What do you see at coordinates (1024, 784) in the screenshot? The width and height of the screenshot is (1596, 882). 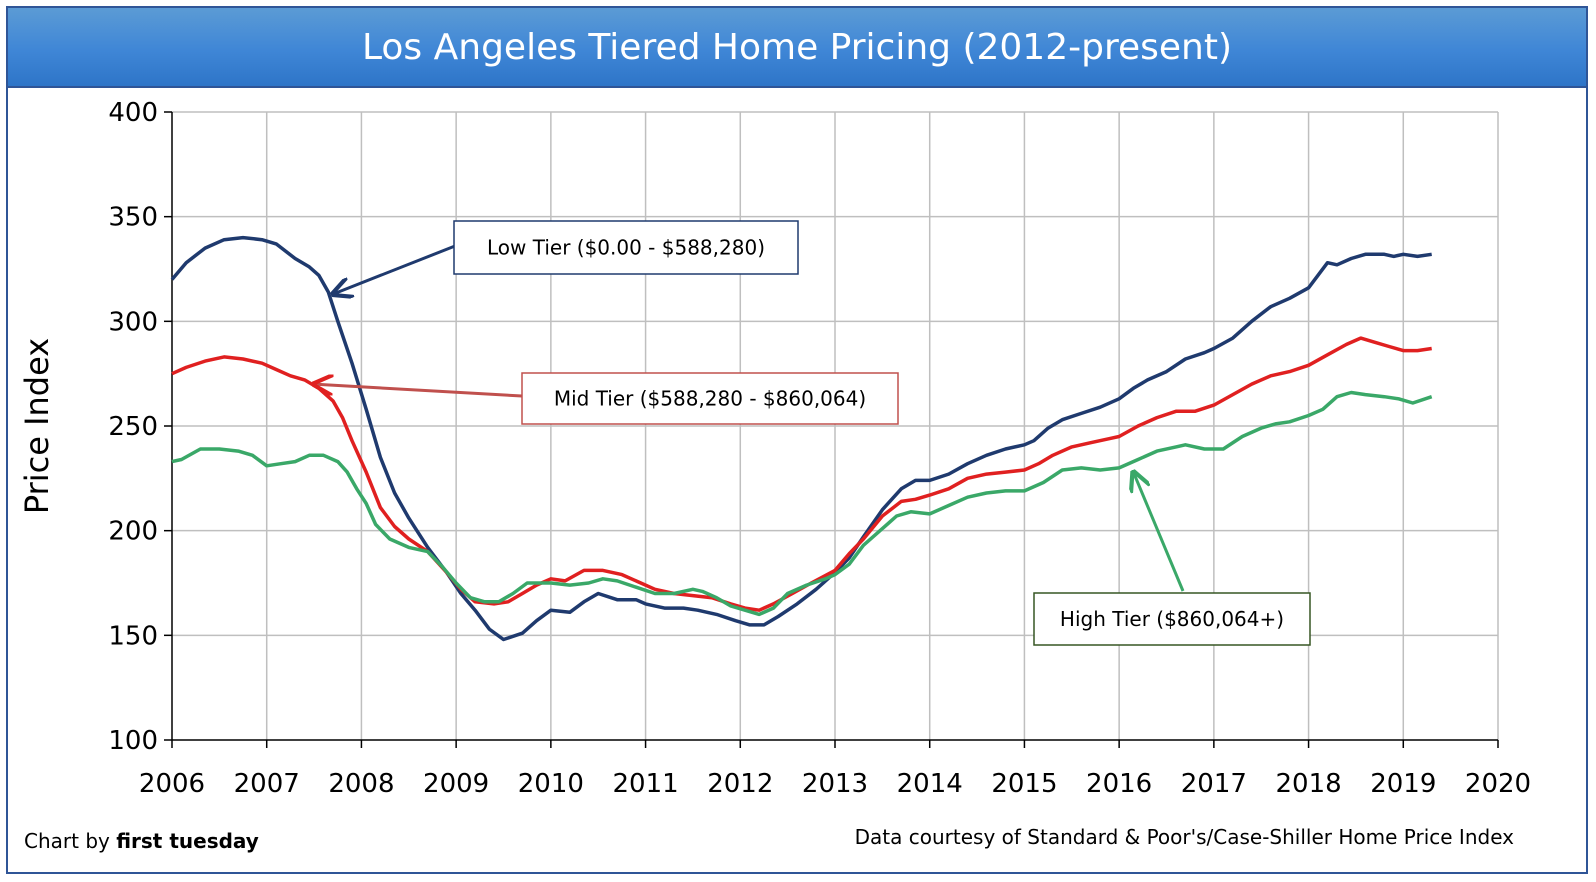 I see `x-tick-label: 2015` at bounding box center [1024, 784].